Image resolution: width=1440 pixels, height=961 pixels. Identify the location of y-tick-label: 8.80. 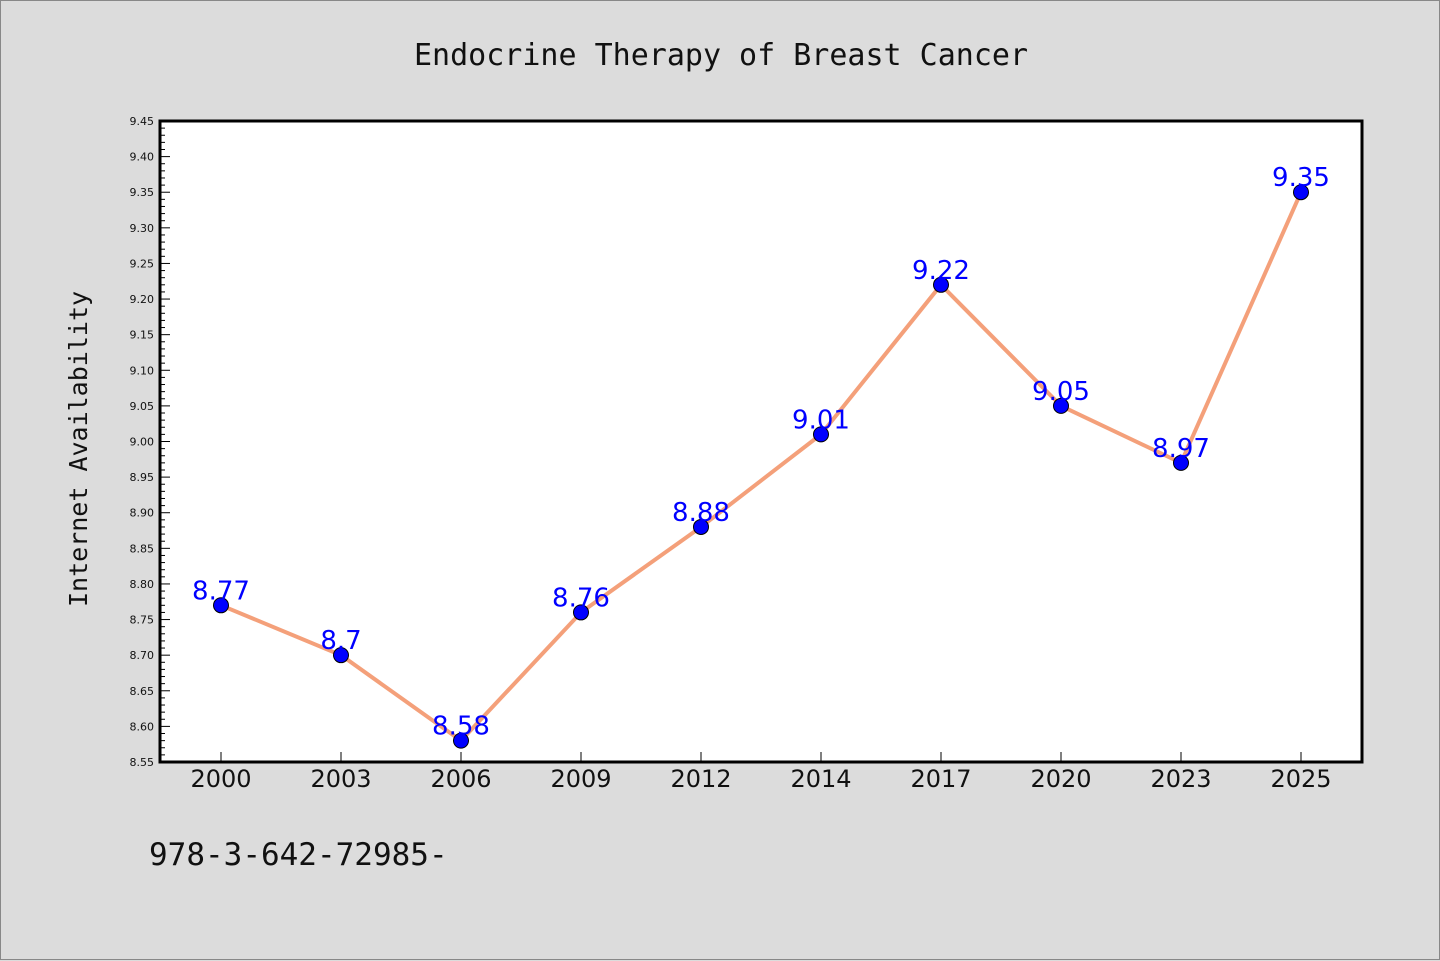
(142, 584).